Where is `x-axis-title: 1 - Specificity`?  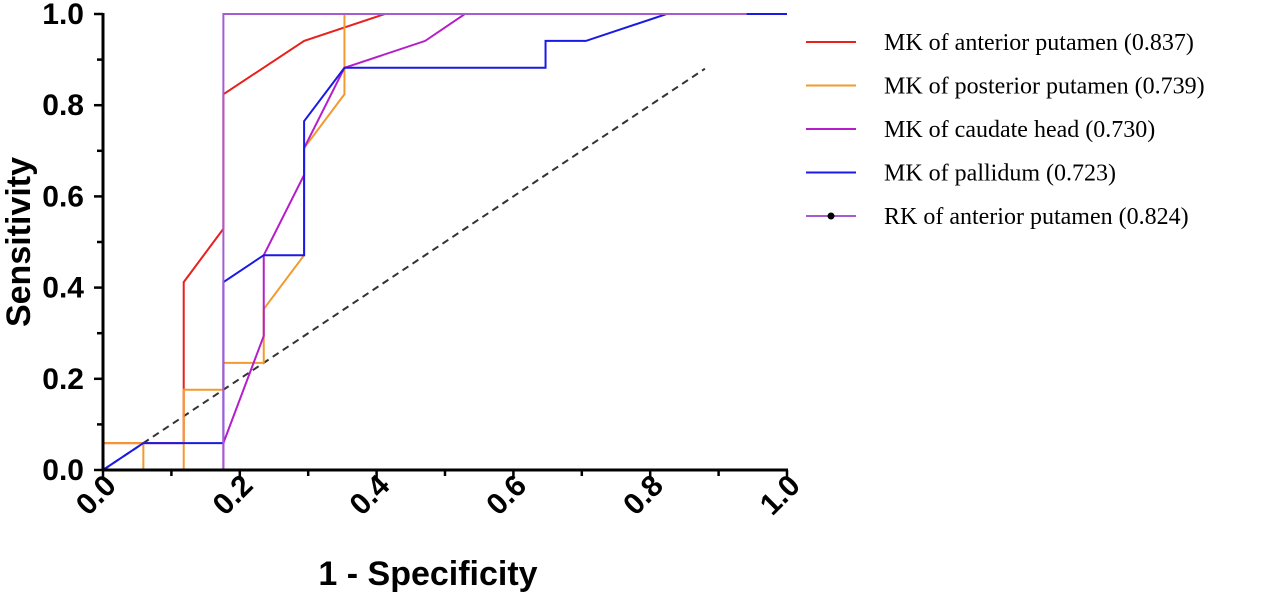 x-axis-title: 1 - Specificity is located at coordinates (427, 574).